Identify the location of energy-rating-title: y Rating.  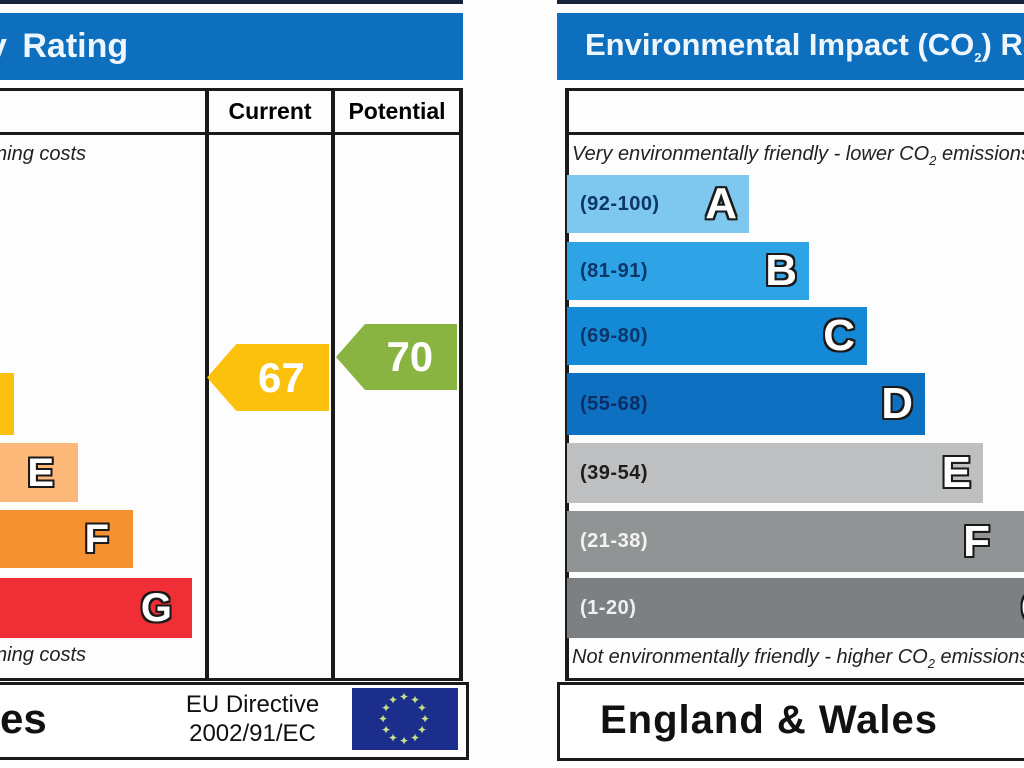
(64, 46).